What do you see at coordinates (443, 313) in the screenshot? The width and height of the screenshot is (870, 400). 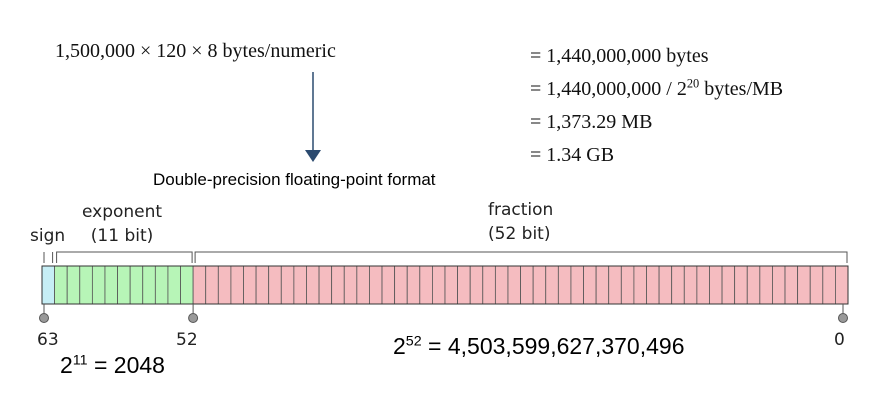 I see `bit-position-markers` at bounding box center [443, 313].